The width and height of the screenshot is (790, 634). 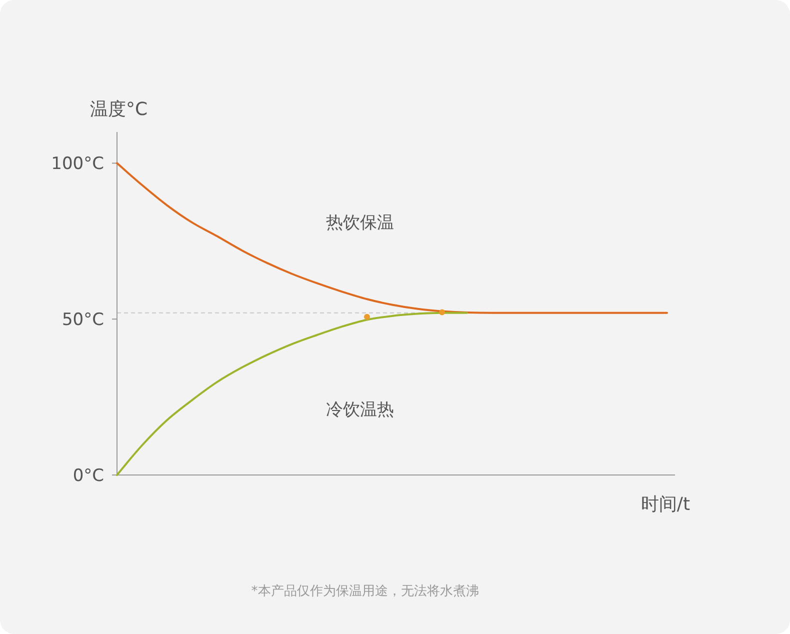 What do you see at coordinates (365, 591) in the screenshot?
I see `text: *本产品仅作为保温用途，无法将水煮沸` at bounding box center [365, 591].